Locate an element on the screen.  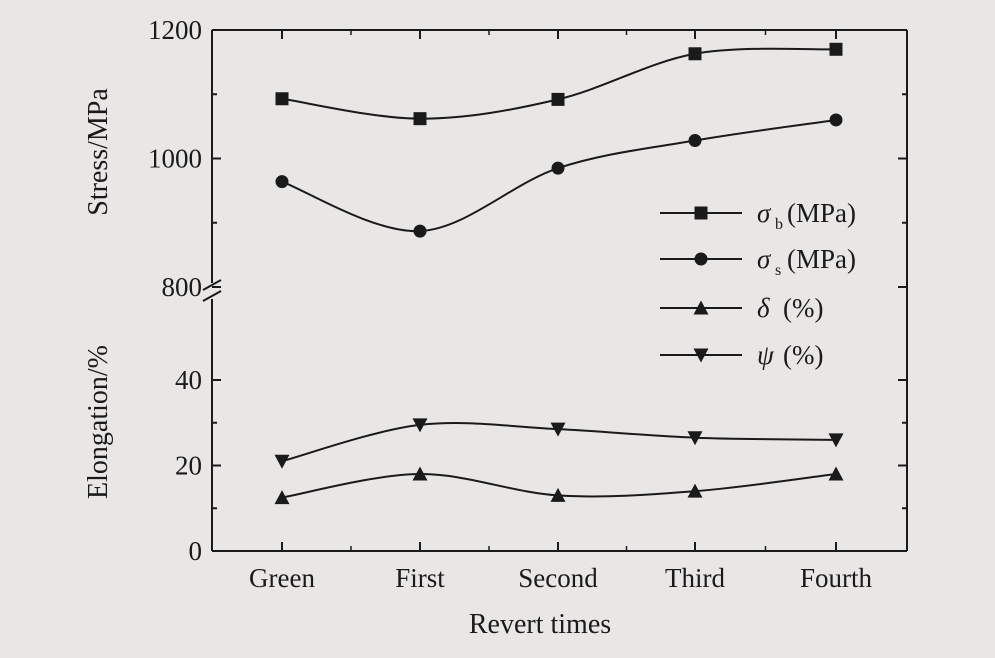
y-tick-label: 40 is located at coordinates (188, 380).